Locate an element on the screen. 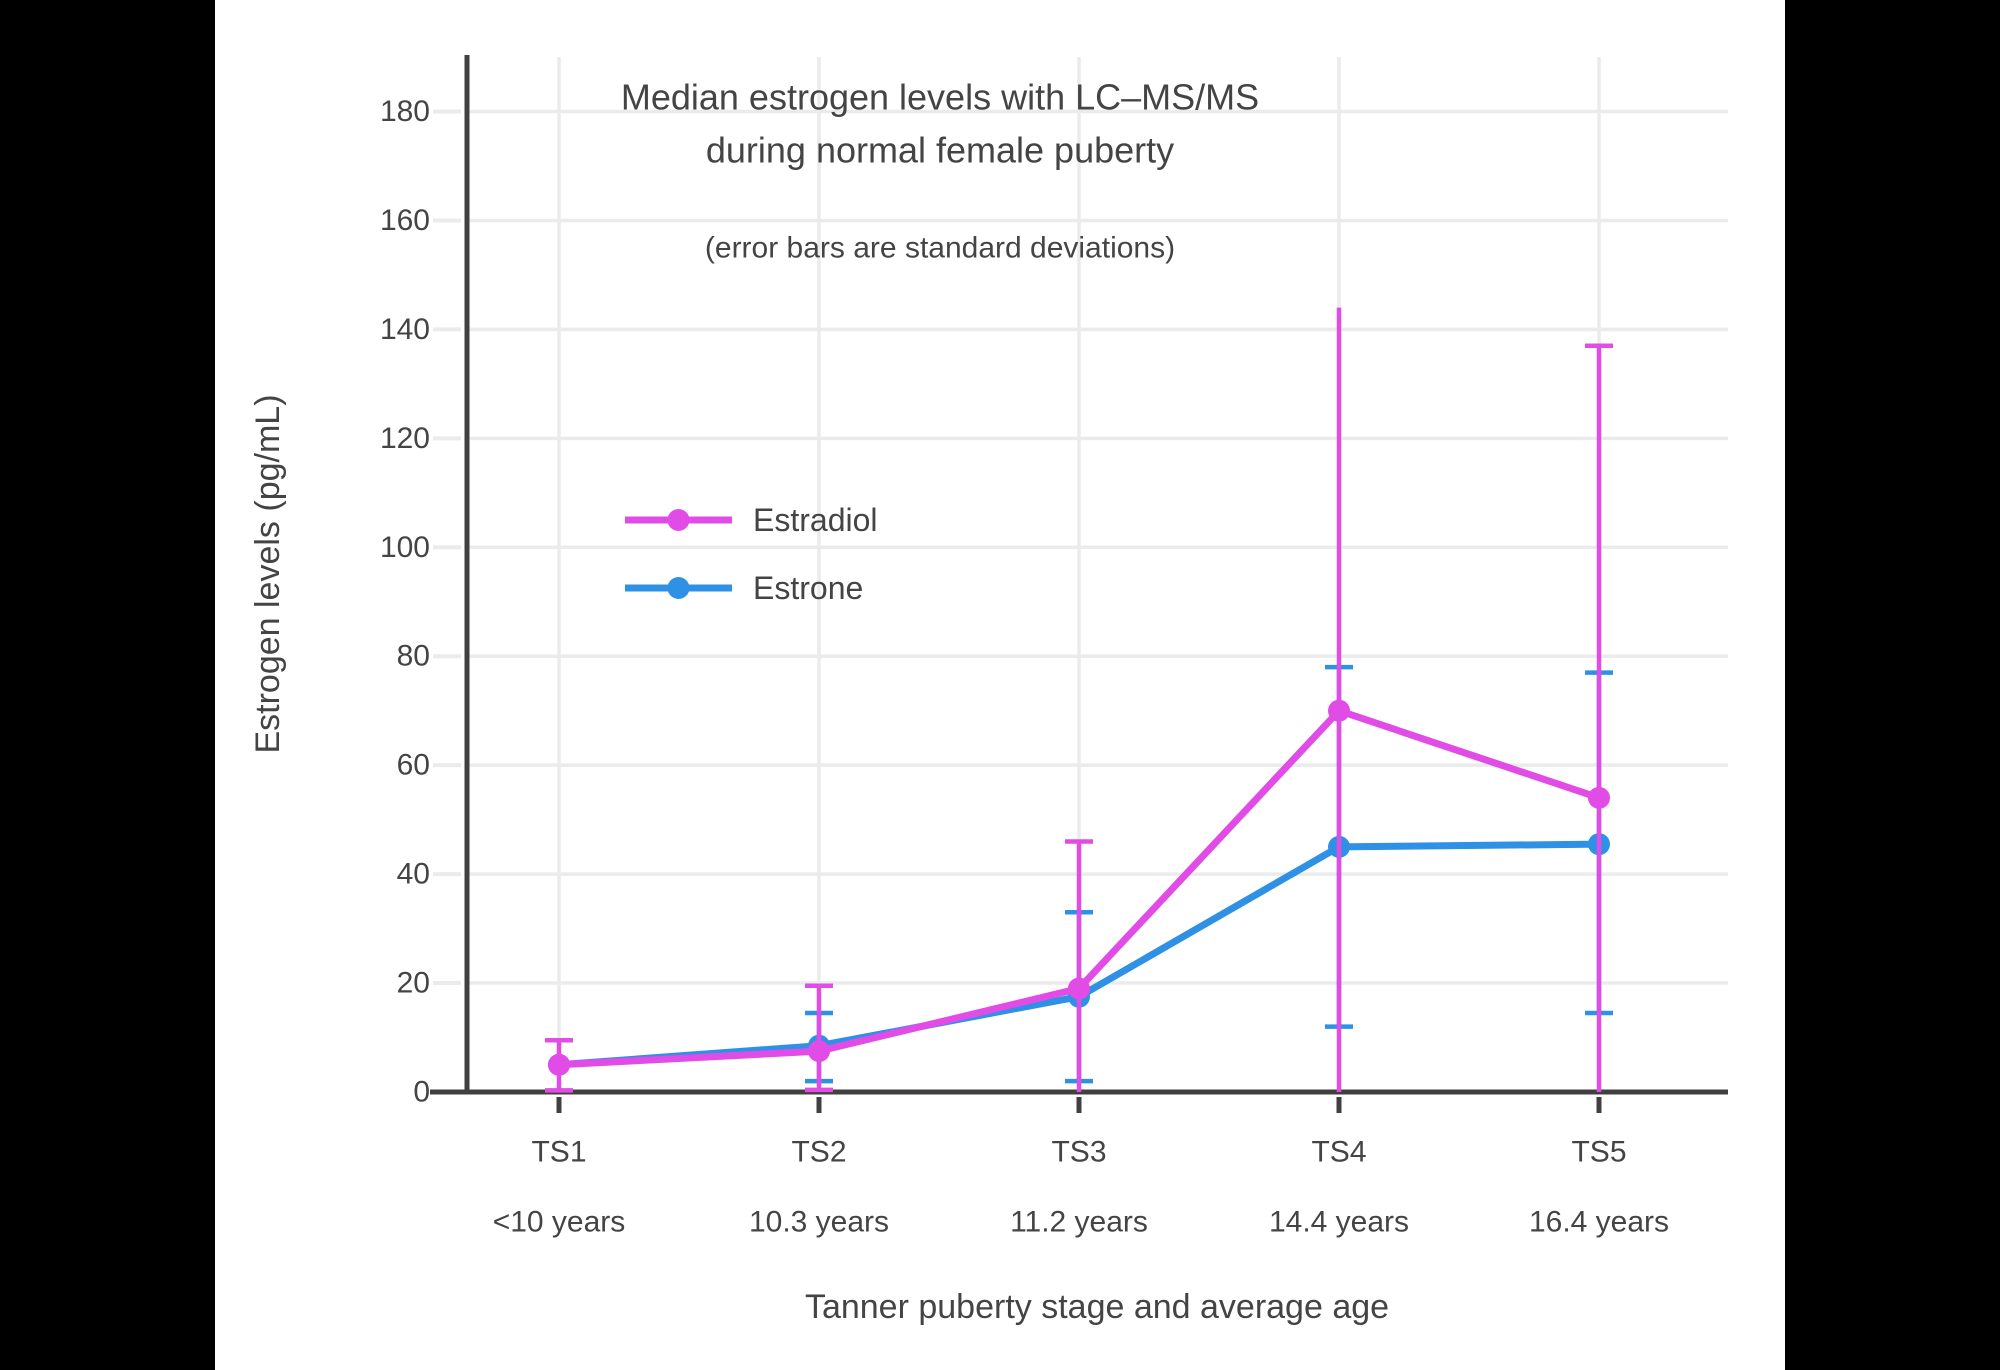 The width and height of the screenshot is (2000, 1370). x-axis-title: Tanner puberty stage and average age is located at coordinates (1097, 1307).